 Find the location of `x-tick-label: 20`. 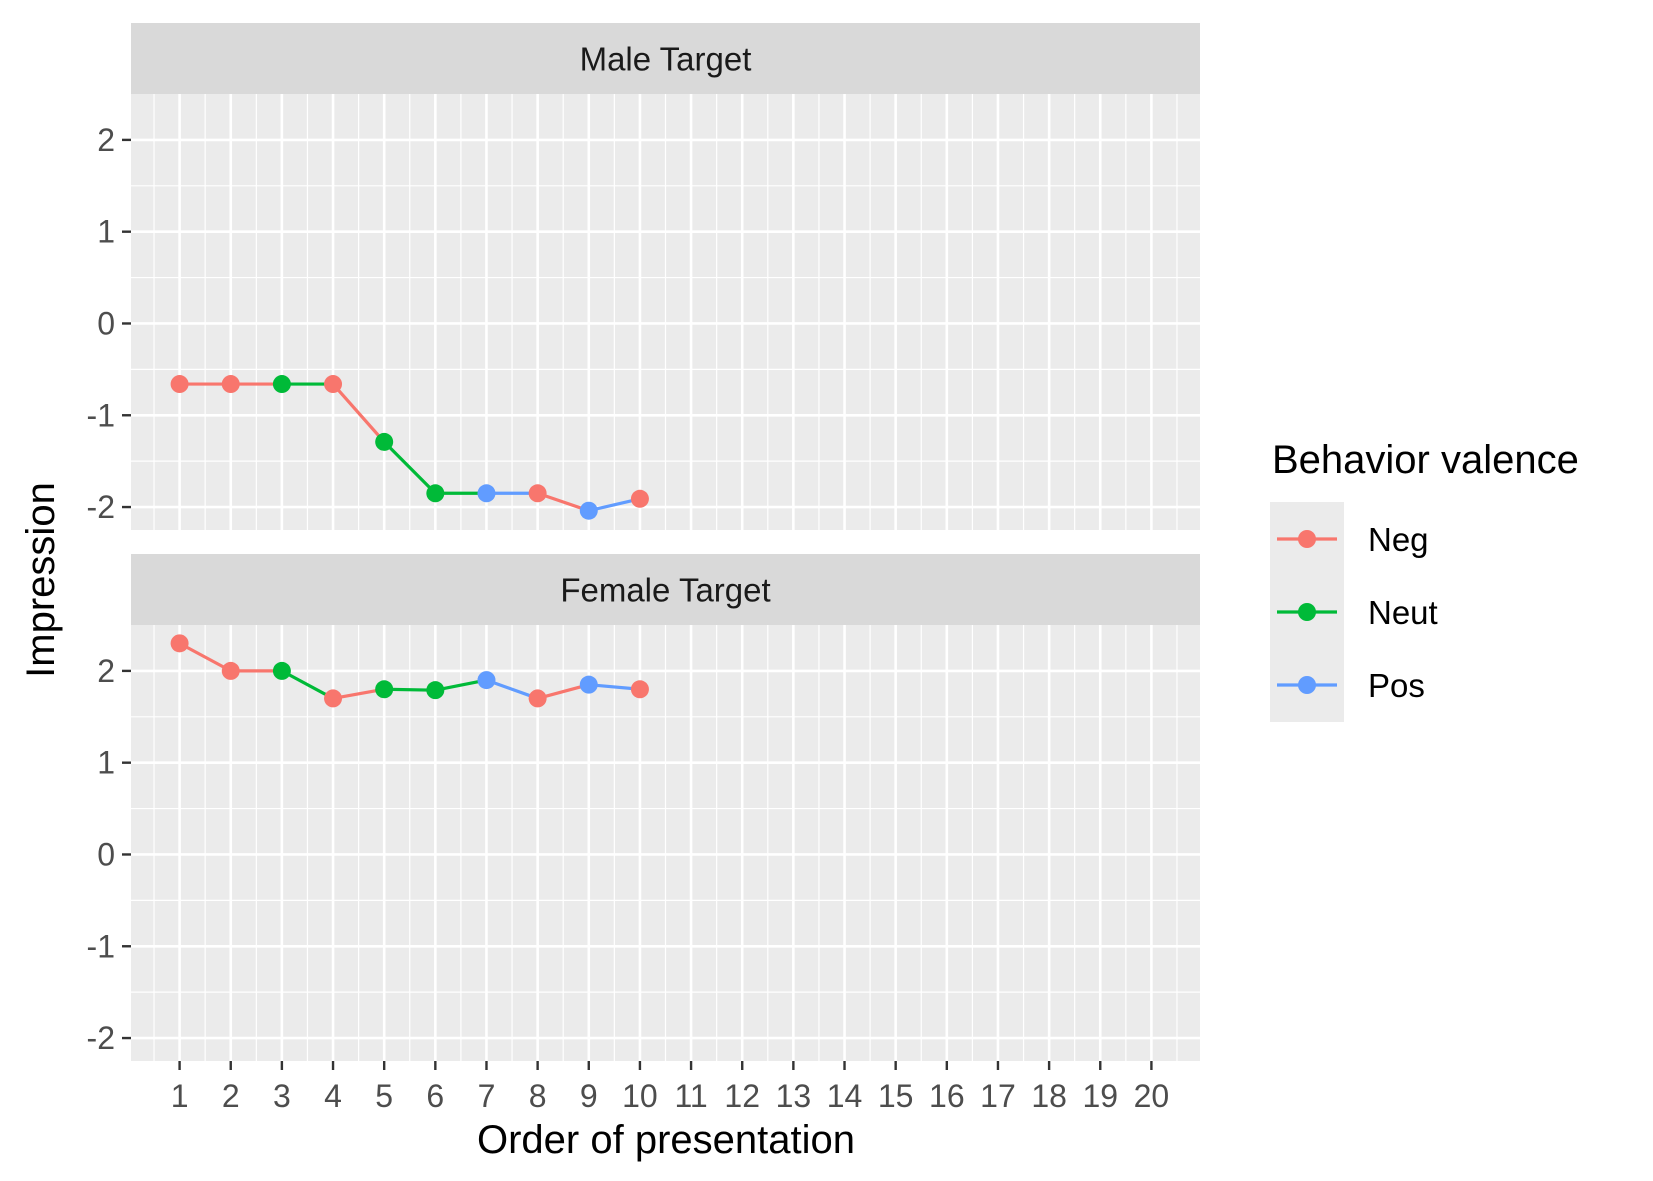

x-tick-label: 20 is located at coordinates (1152, 1096).